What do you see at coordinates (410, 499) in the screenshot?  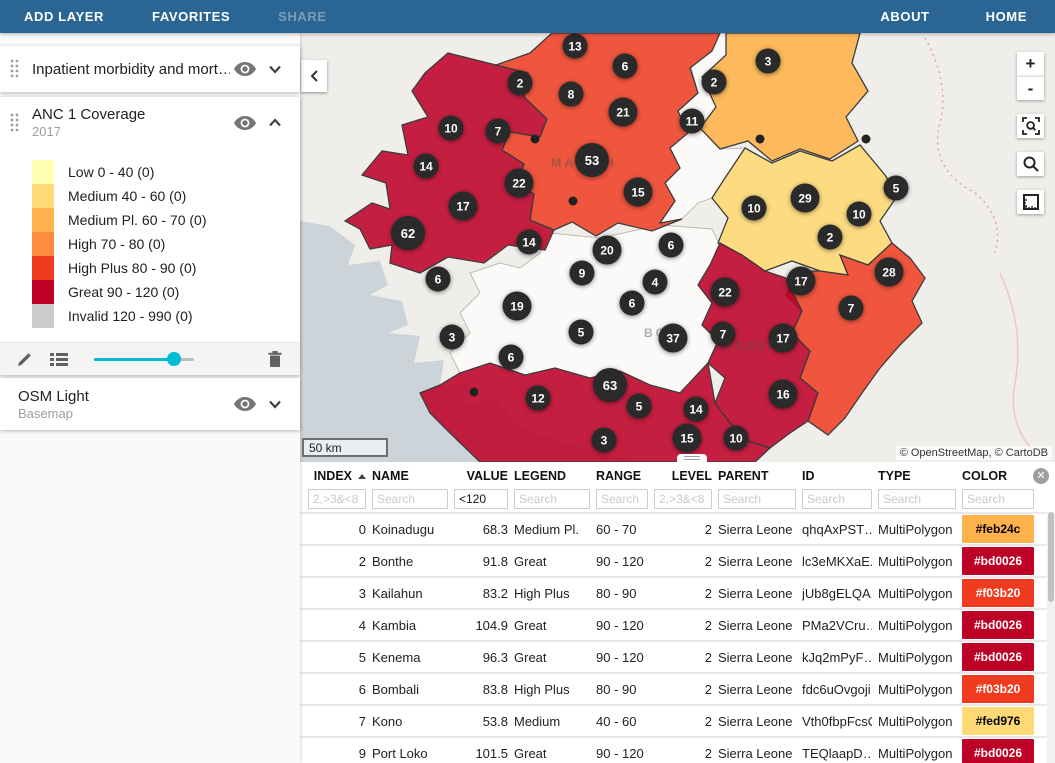 I see `filter-input-name` at bounding box center [410, 499].